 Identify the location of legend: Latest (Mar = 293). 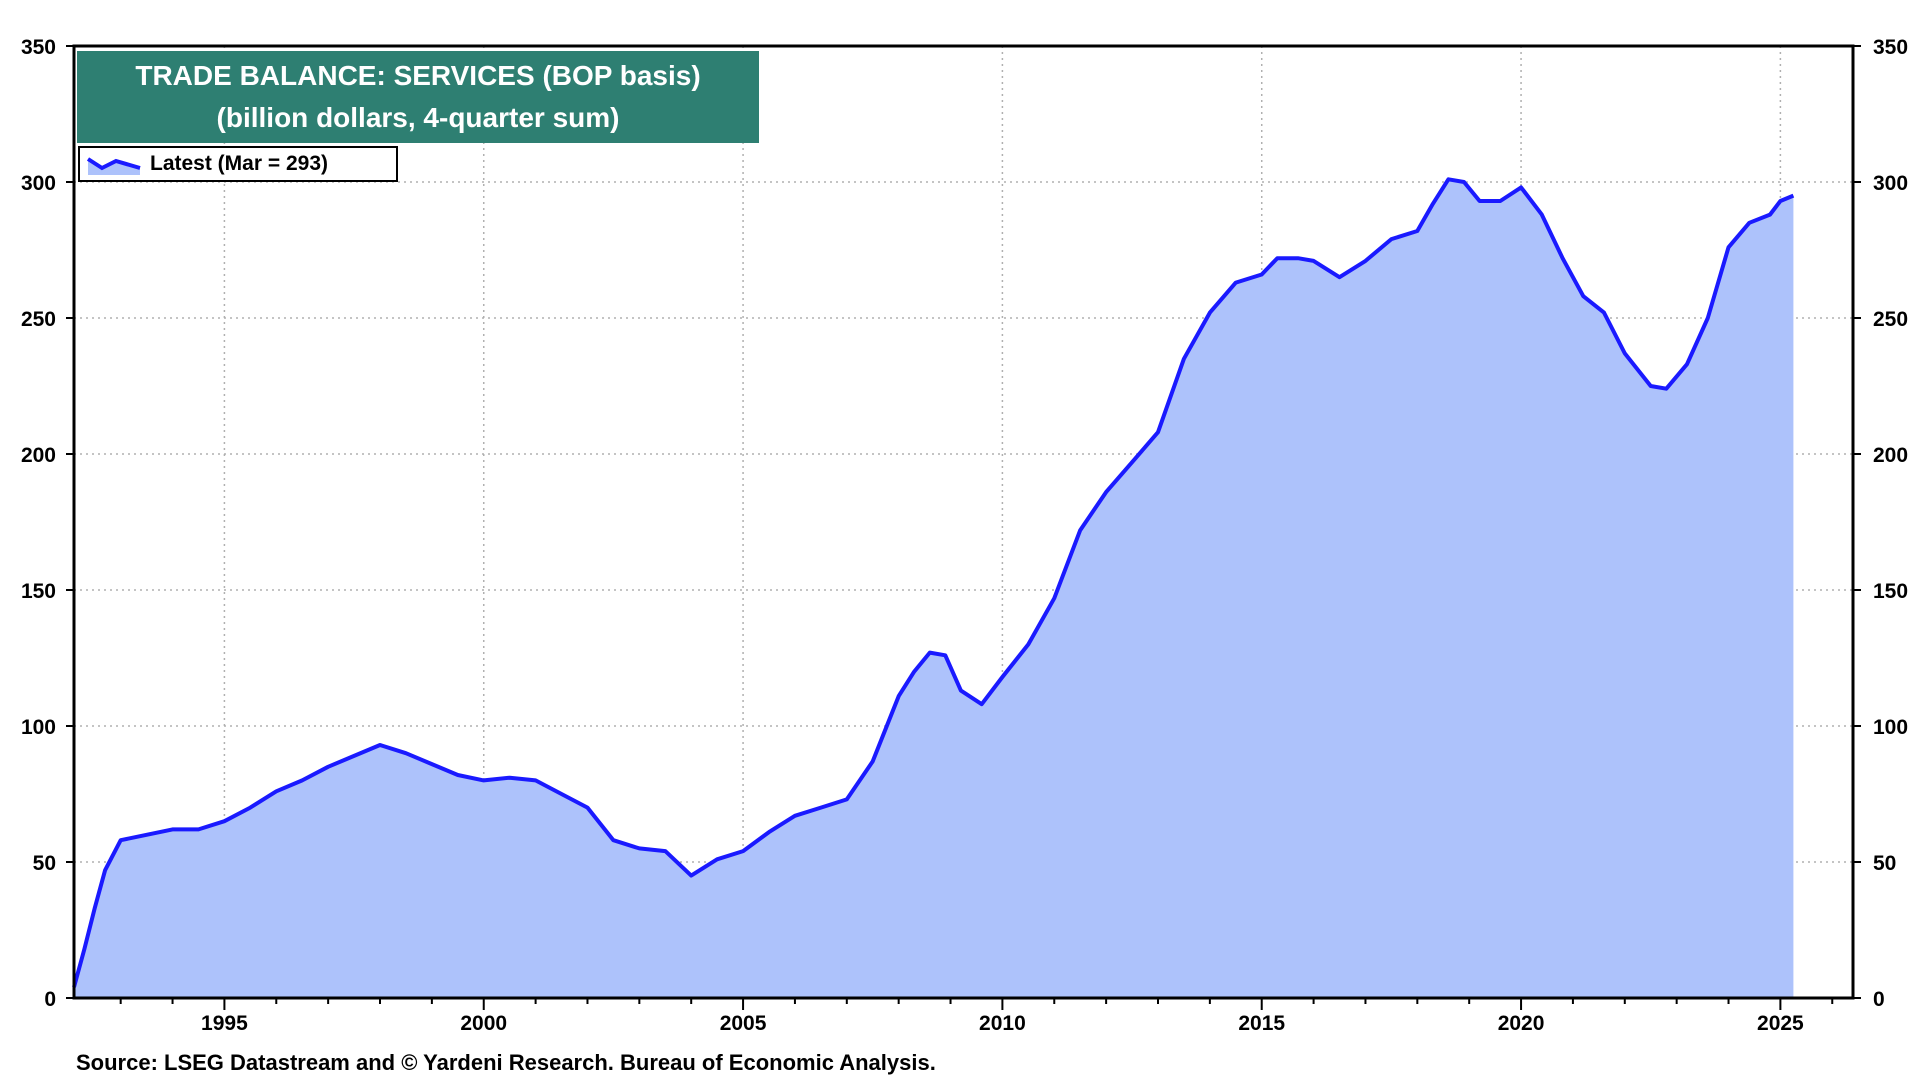
(238, 164).